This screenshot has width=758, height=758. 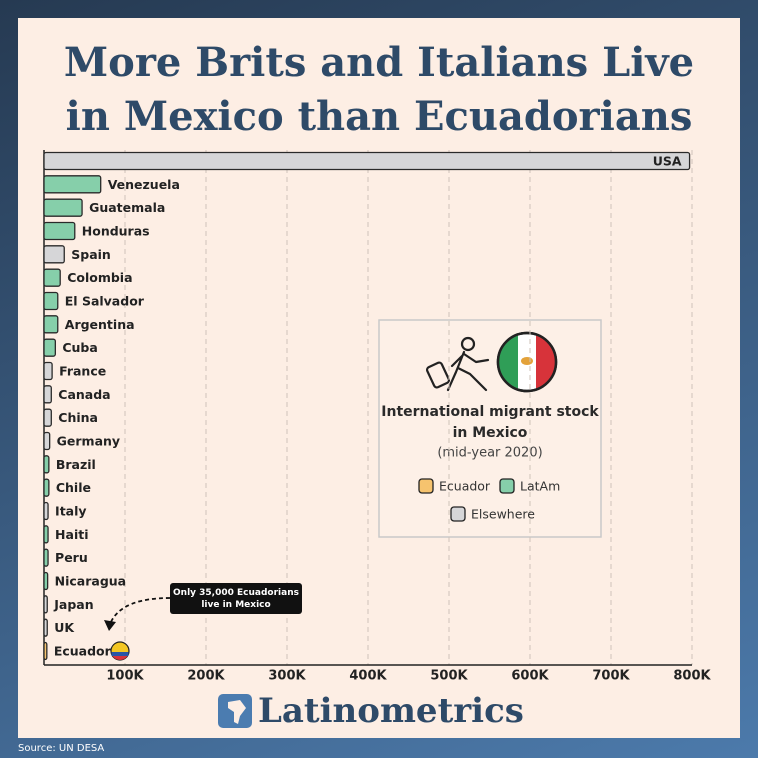 I want to click on brand: Latinometrics, so click(x=391, y=711).